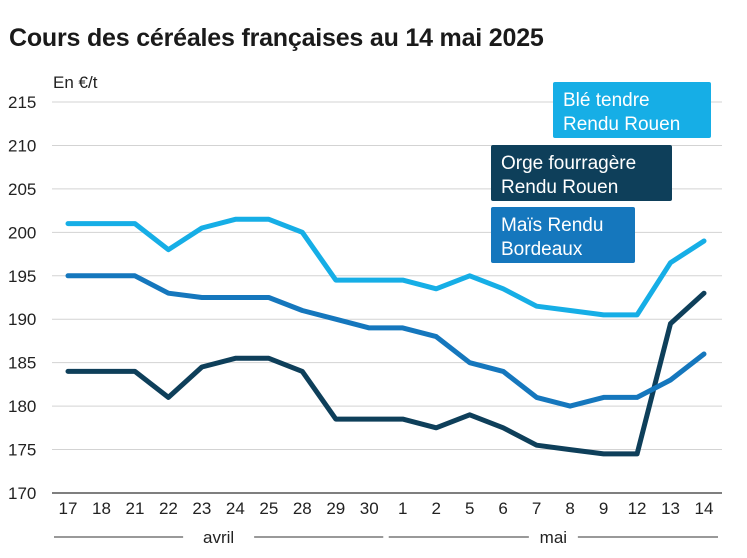 The image size is (747, 558). Describe the element at coordinates (536, 508) in the screenshot. I see `x-tick-label: 7` at that location.